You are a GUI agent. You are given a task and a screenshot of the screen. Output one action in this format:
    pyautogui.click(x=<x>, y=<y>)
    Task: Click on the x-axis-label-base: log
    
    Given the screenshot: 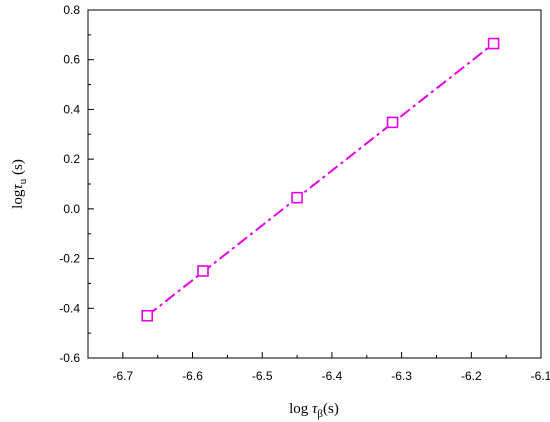 What is the action you would take?
    pyautogui.click(x=300, y=409)
    